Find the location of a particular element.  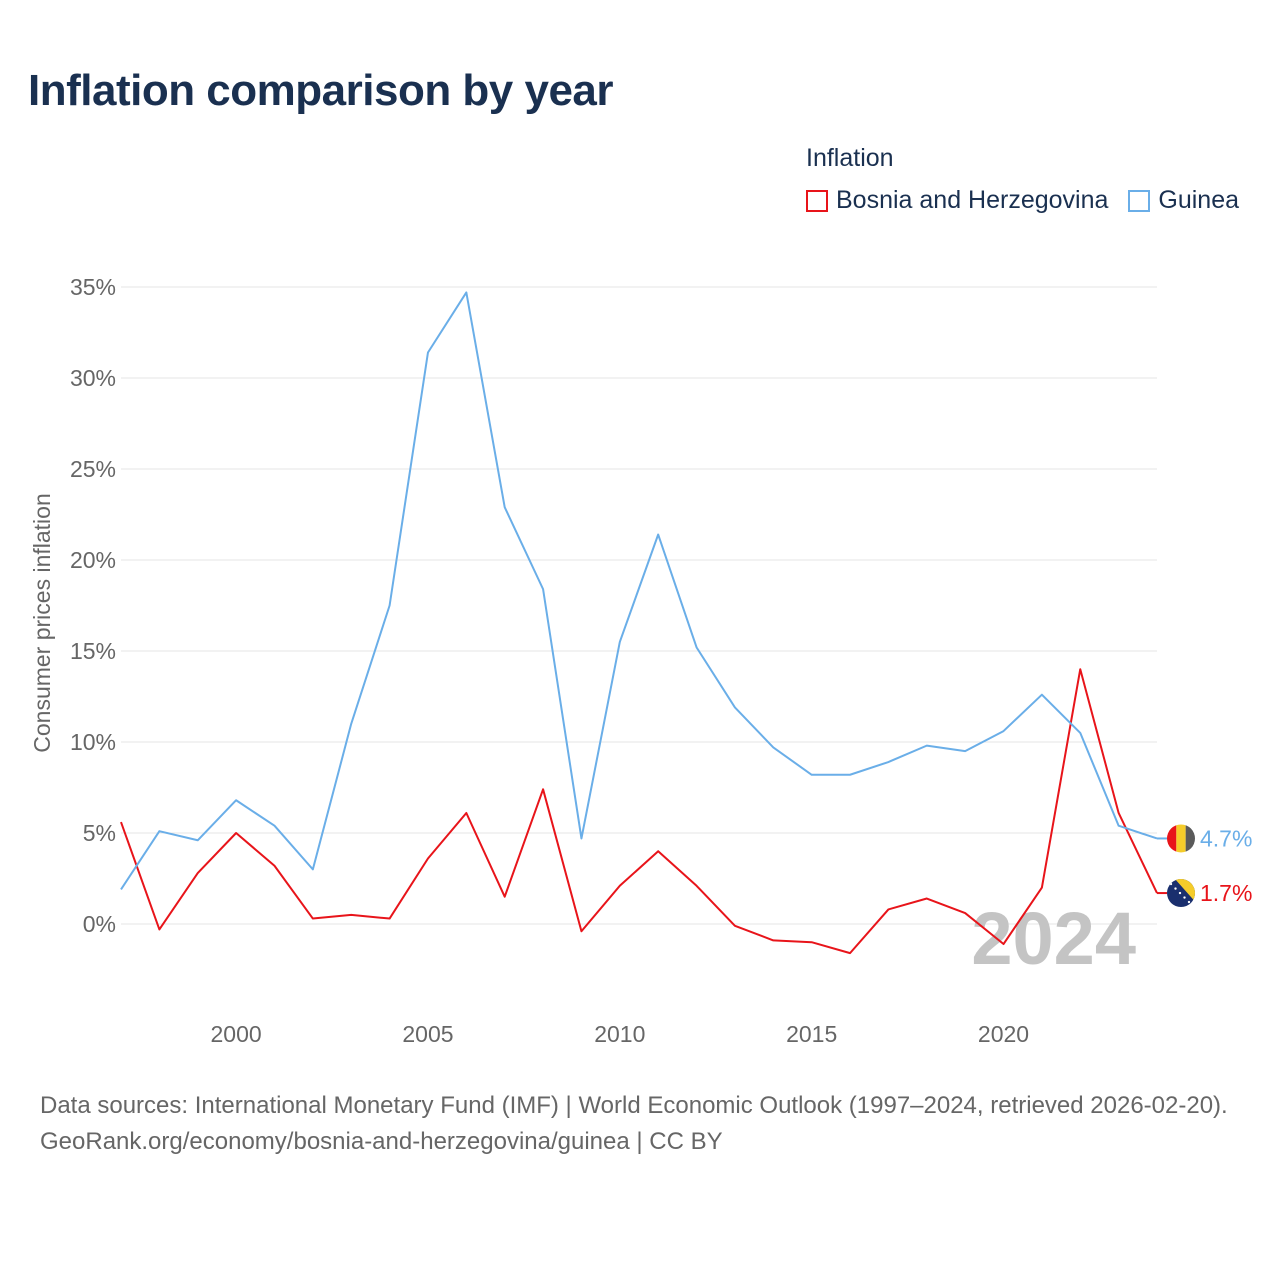

y-axis-label: Consumer prices inflation is located at coordinates (42, 623).